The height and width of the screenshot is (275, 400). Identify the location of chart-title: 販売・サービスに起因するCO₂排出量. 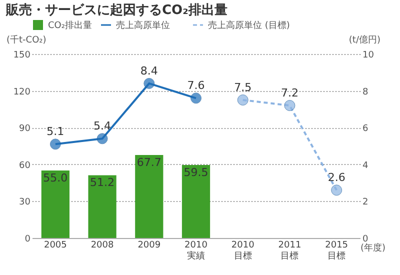
(116, 10).